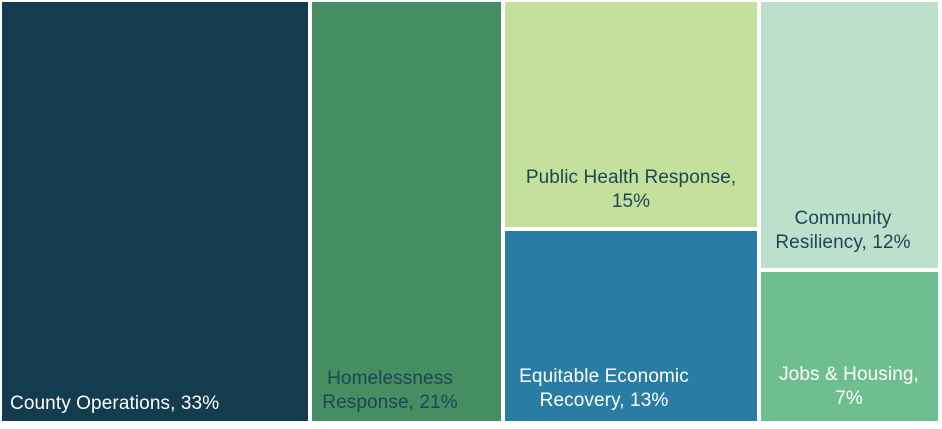 This screenshot has width=942, height=429. What do you see at coordinates (390, 390) in the screenshot?
I see `tile-label-homelessness-response: Homelessness Response, 21%` at bounding box center [390, 390].